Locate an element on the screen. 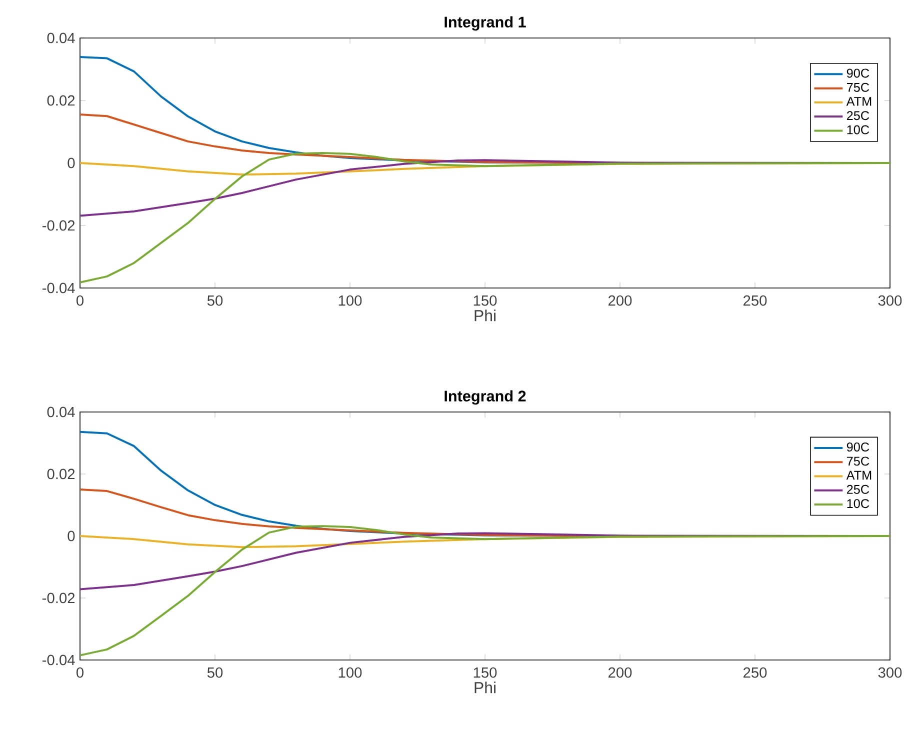 The height and width of the screenshot is (741, 913). chart-title: Integrand 2 is located at coordinates (485, 397).